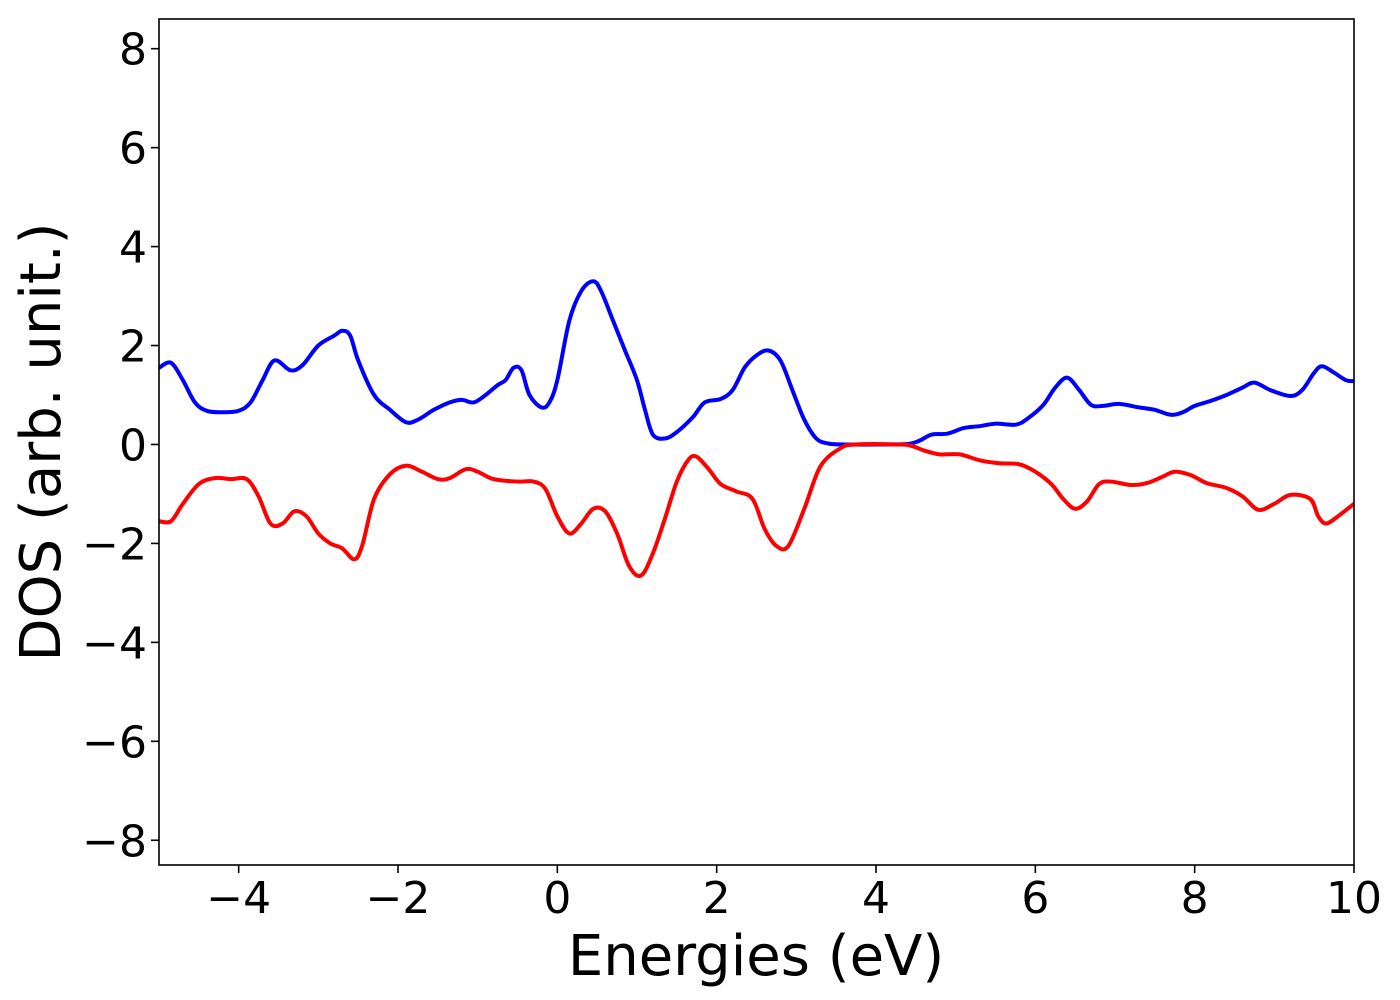 This screenshot has width=1400, height=1000. What do you see at coordinates (756, 956) in the screenshot?
I see `x-axis-label: Energies (eV)` at bounding box center [756, 956].